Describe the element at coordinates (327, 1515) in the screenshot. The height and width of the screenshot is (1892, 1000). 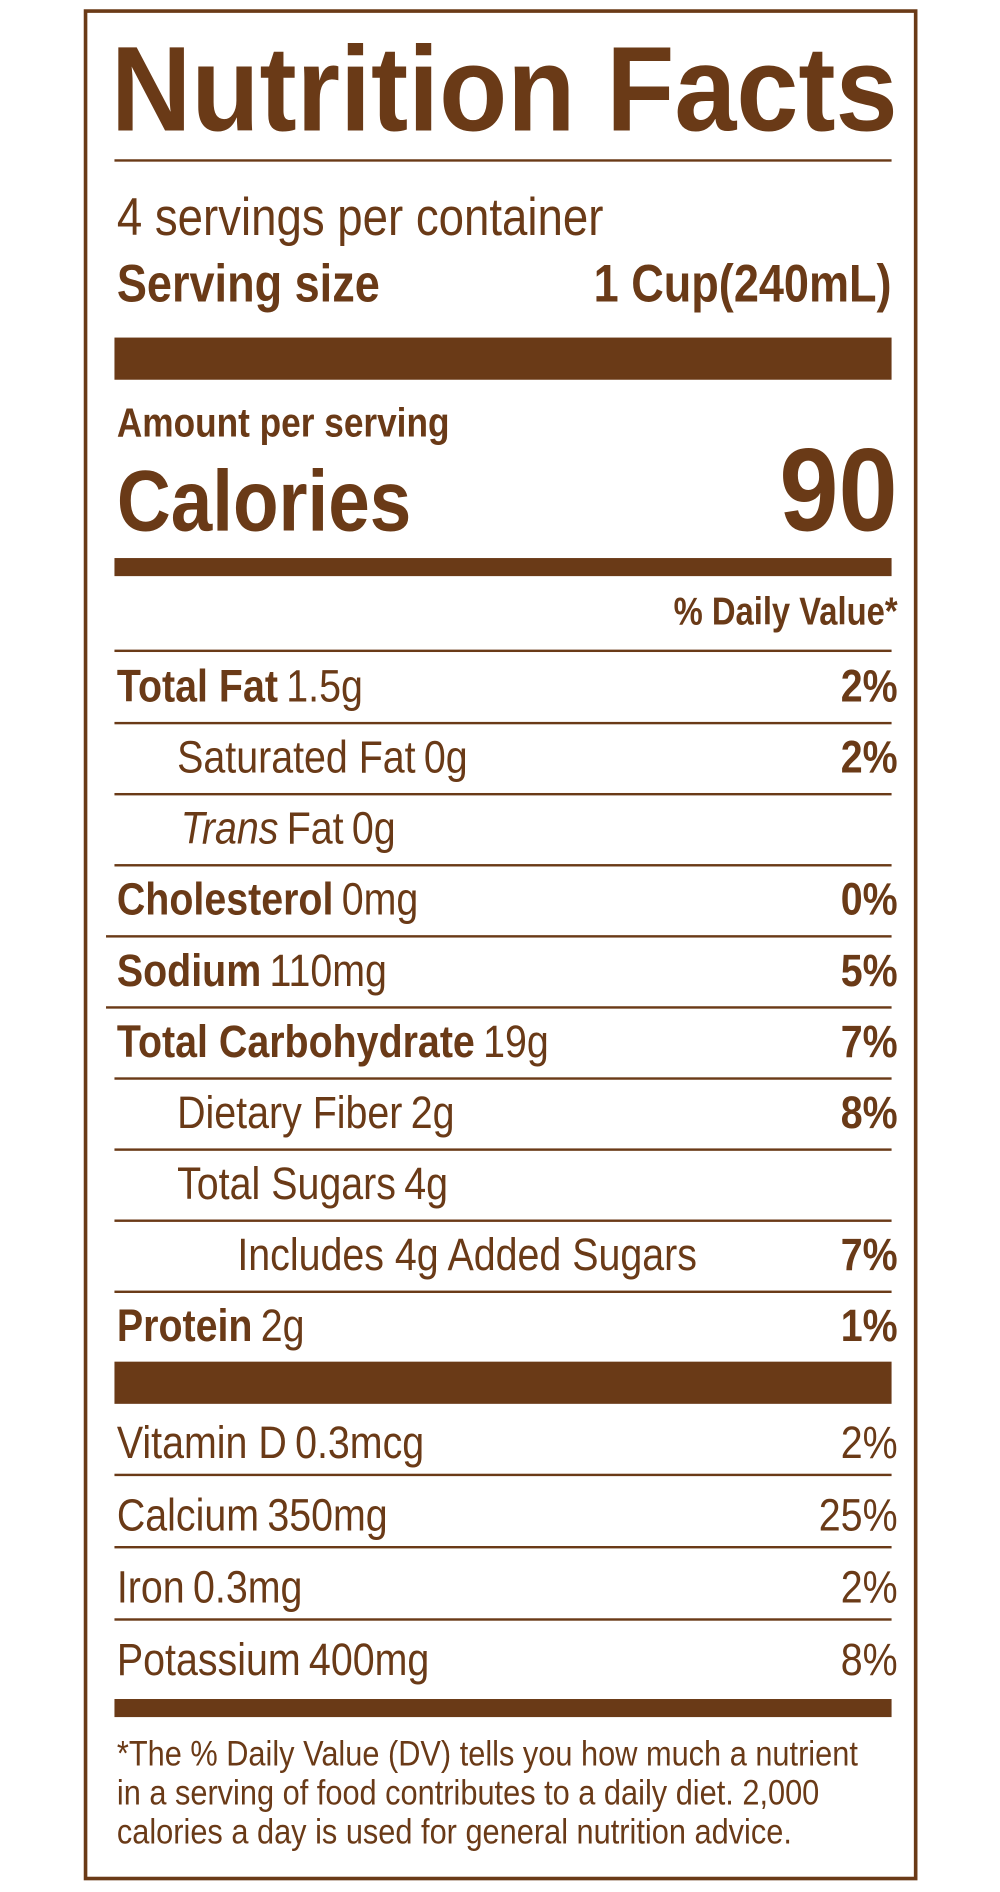
I see `vitamin-label-part: 350mg` at that location.